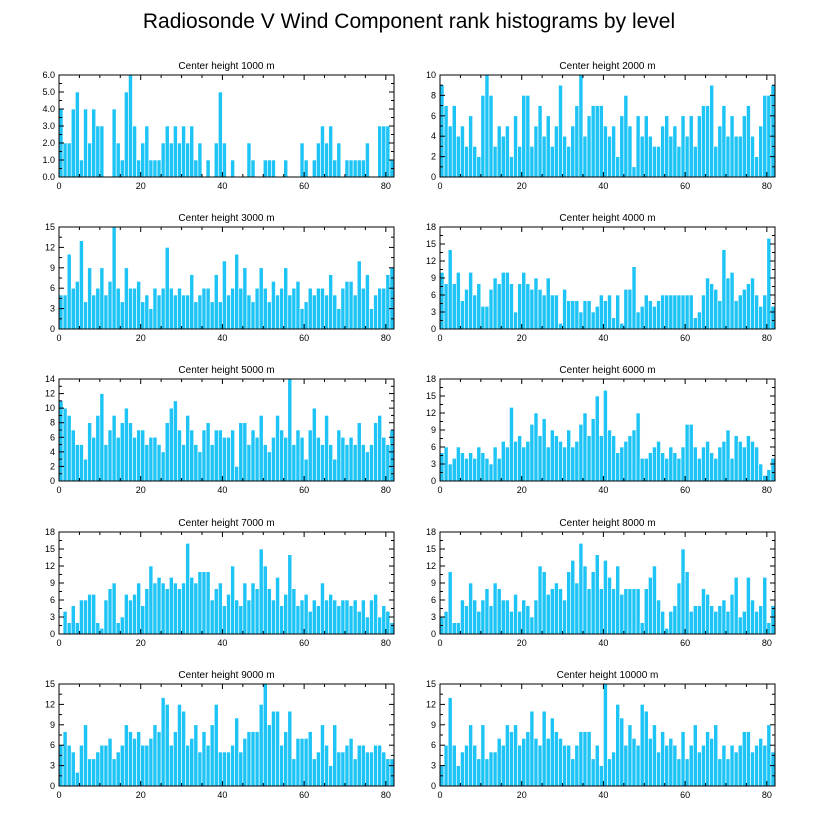  Describe the element at coordinates (431, 396) in the screenshot. I see `y-tick-label: 15` at that location.